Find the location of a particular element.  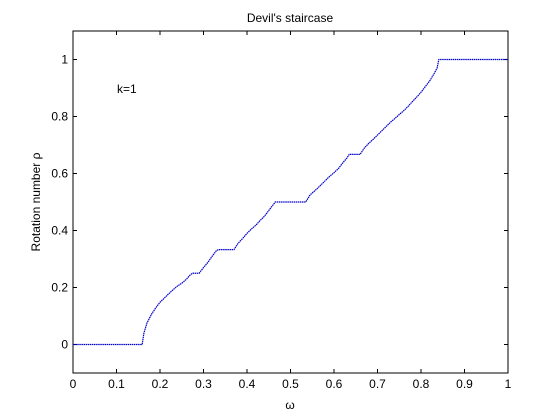

y-tick-label: 0.6 is located at coordinates (59, 174).